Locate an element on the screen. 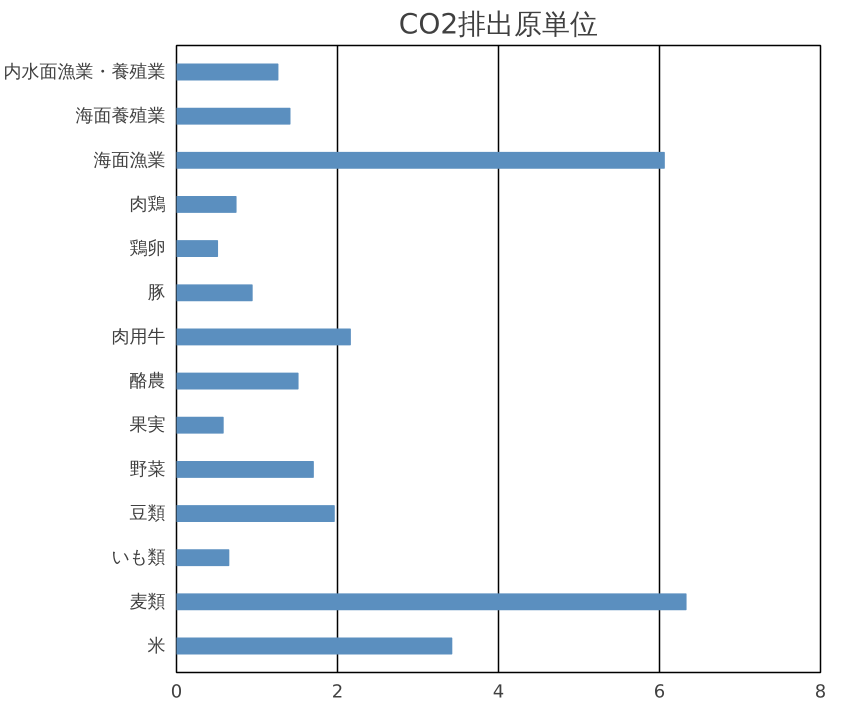  y-tick-label: 野菜 is located at coordinates (148, 469).